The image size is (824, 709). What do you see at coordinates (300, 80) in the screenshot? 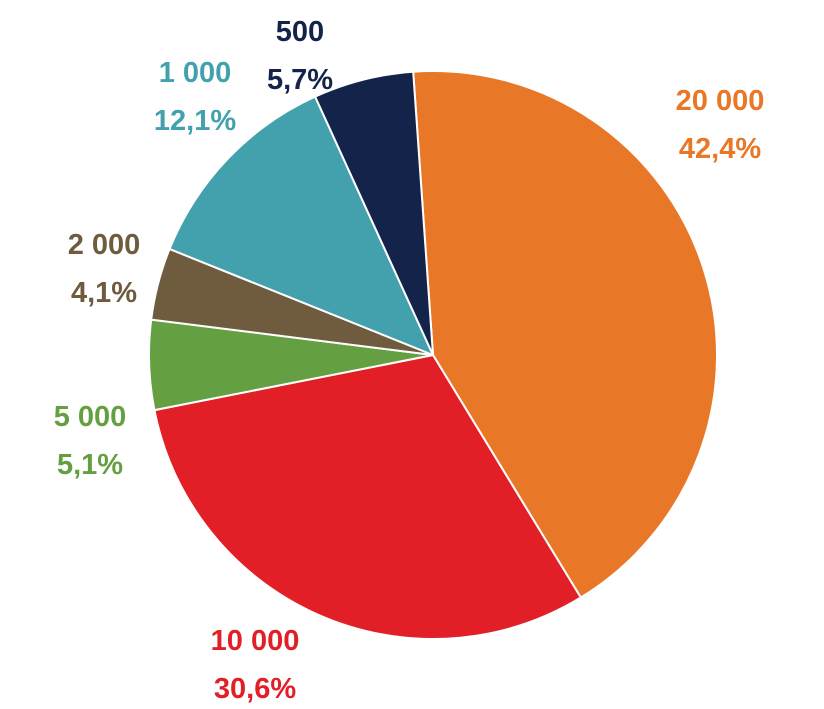
I see `slice-percent-500: 5,7%` at bounding box center [300, 80].